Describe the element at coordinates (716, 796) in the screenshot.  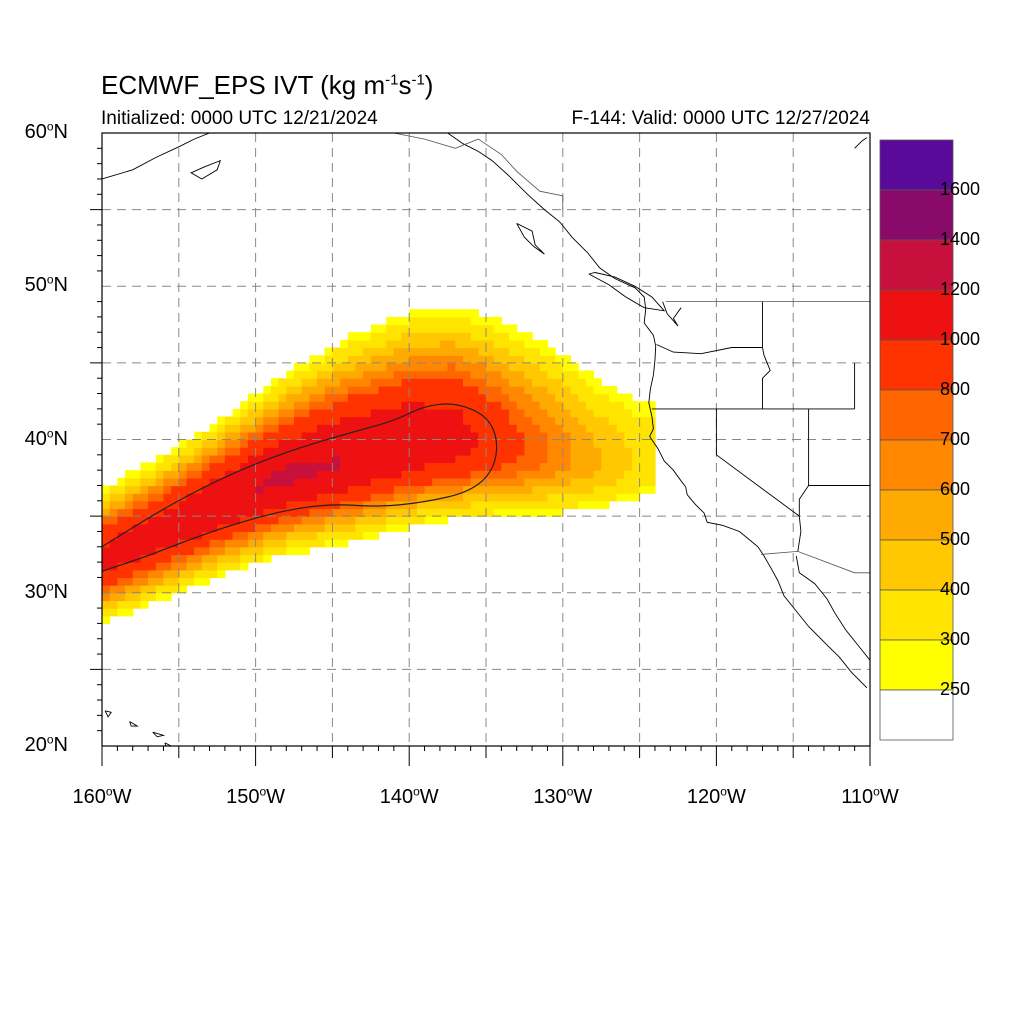
I see `longitude-label: 120oW` at that location.